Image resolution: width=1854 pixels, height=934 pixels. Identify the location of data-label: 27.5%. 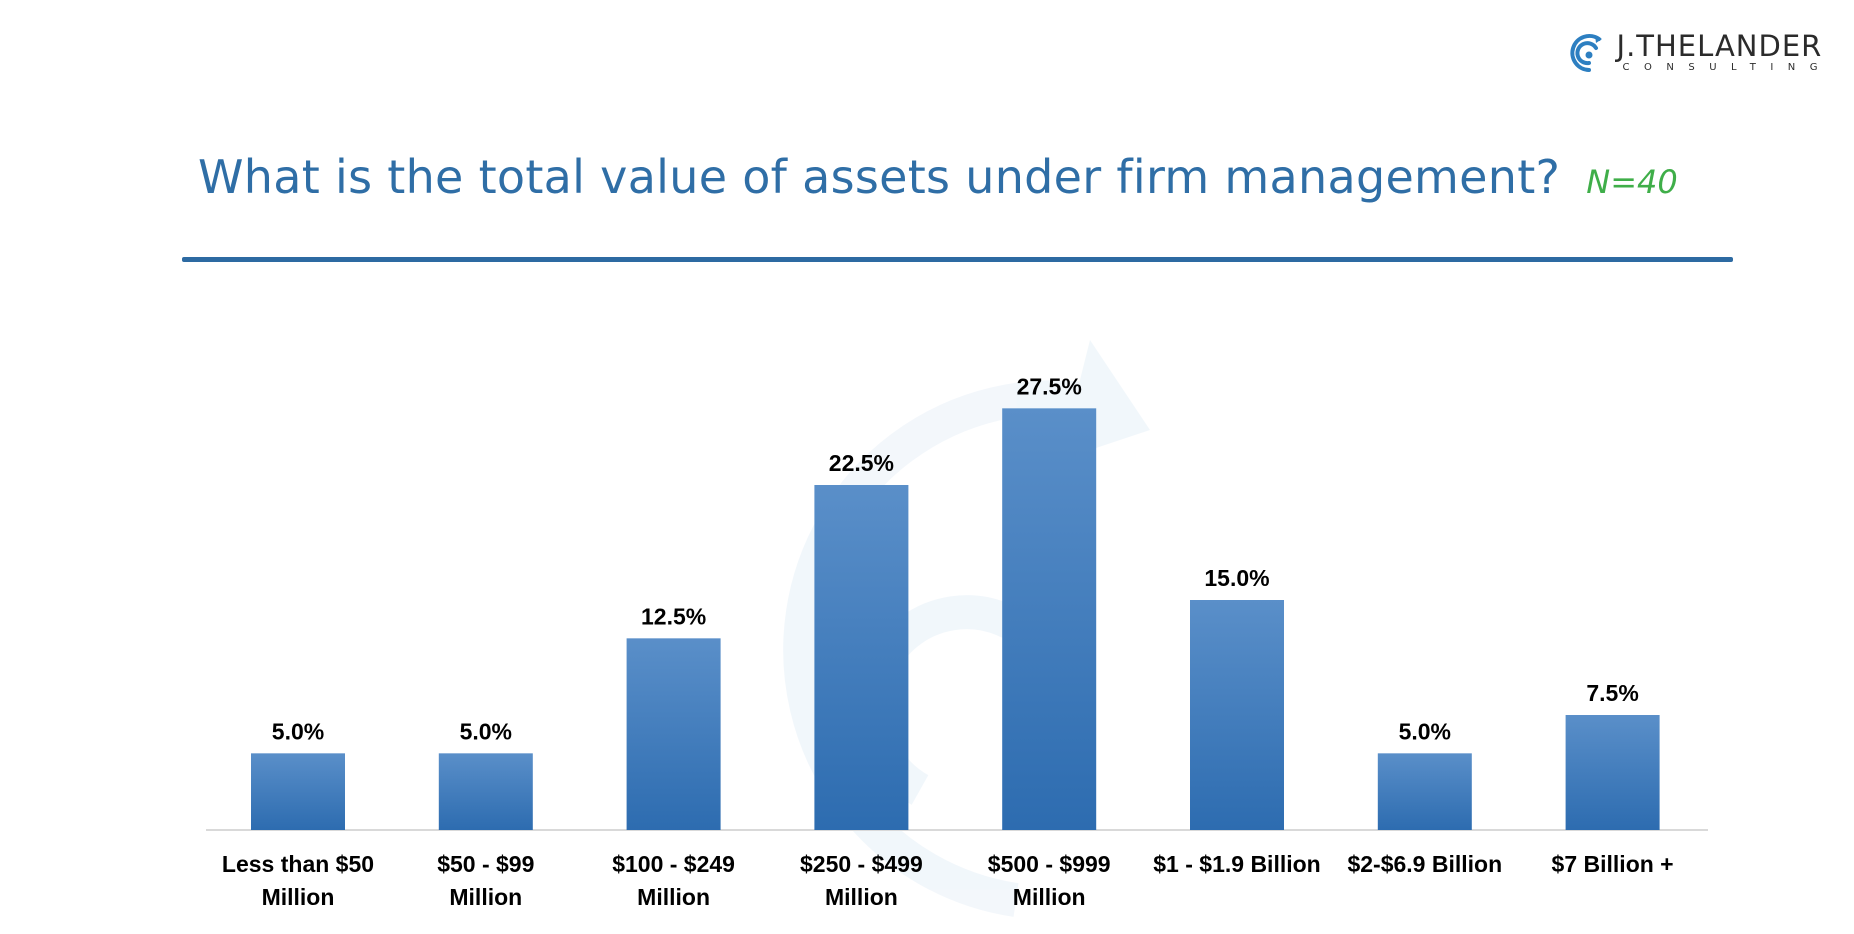
(1049, 386).